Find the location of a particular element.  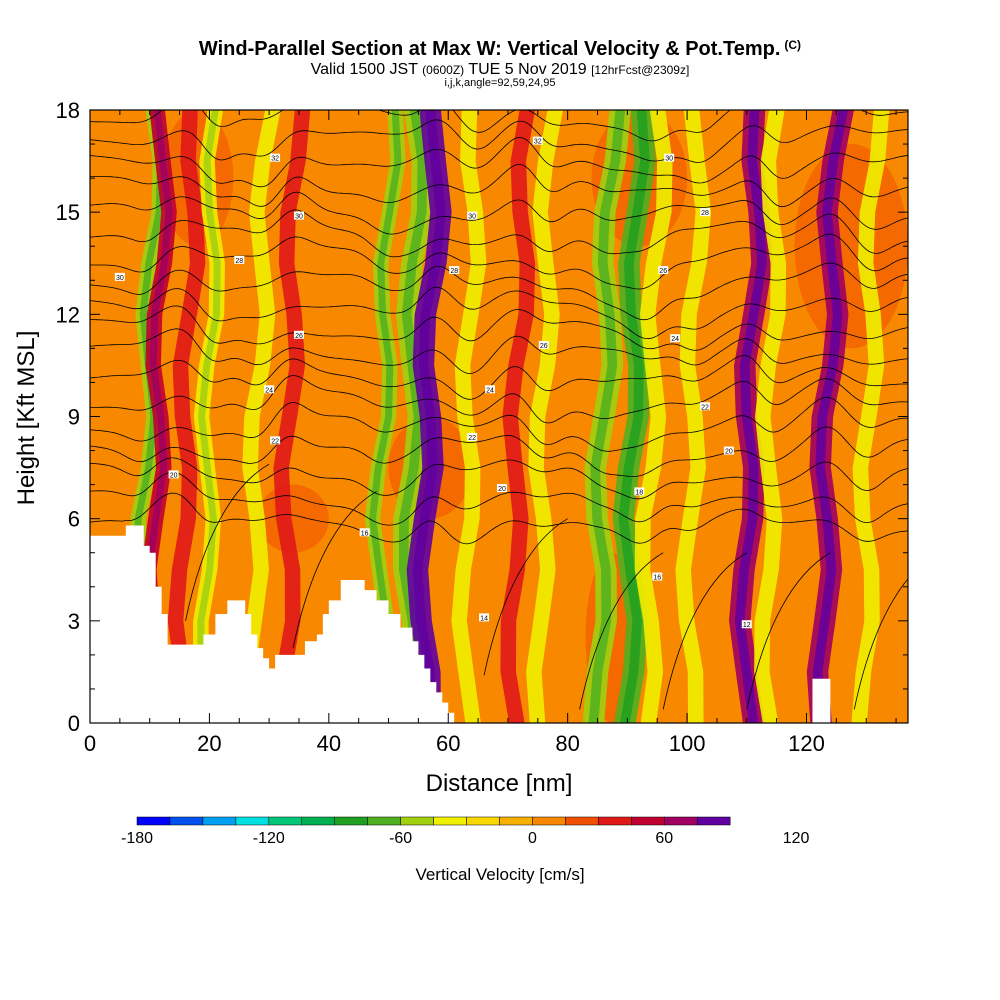

weak-velocity-patch is located at coordinates (753, 620).